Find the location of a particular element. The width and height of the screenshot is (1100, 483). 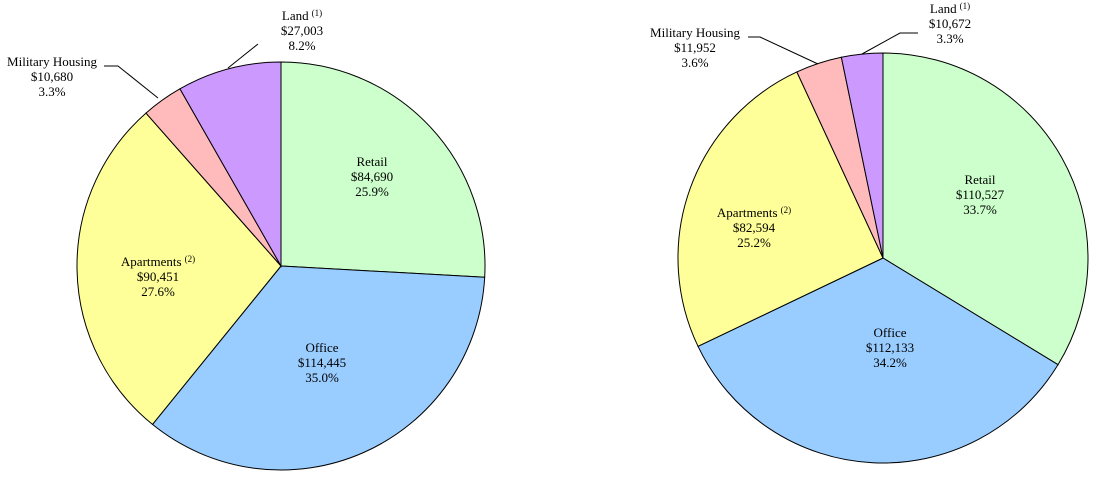

slice-label-right-retail: Retail $110,527 33.7% is located at coordinates (980, 194).